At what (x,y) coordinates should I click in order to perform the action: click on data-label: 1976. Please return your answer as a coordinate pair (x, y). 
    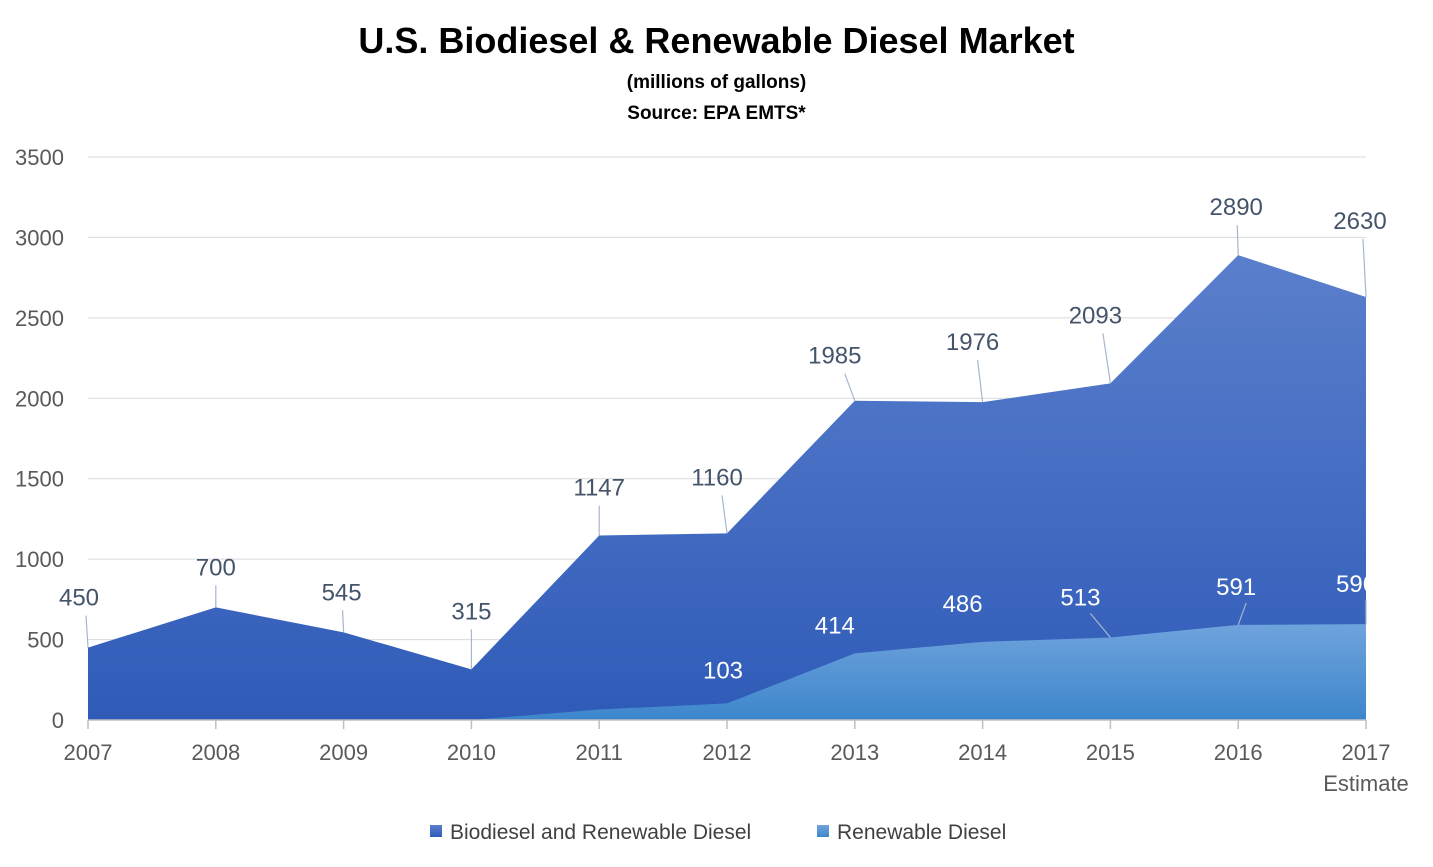
    Looking at the image, I should click on (972, 342).